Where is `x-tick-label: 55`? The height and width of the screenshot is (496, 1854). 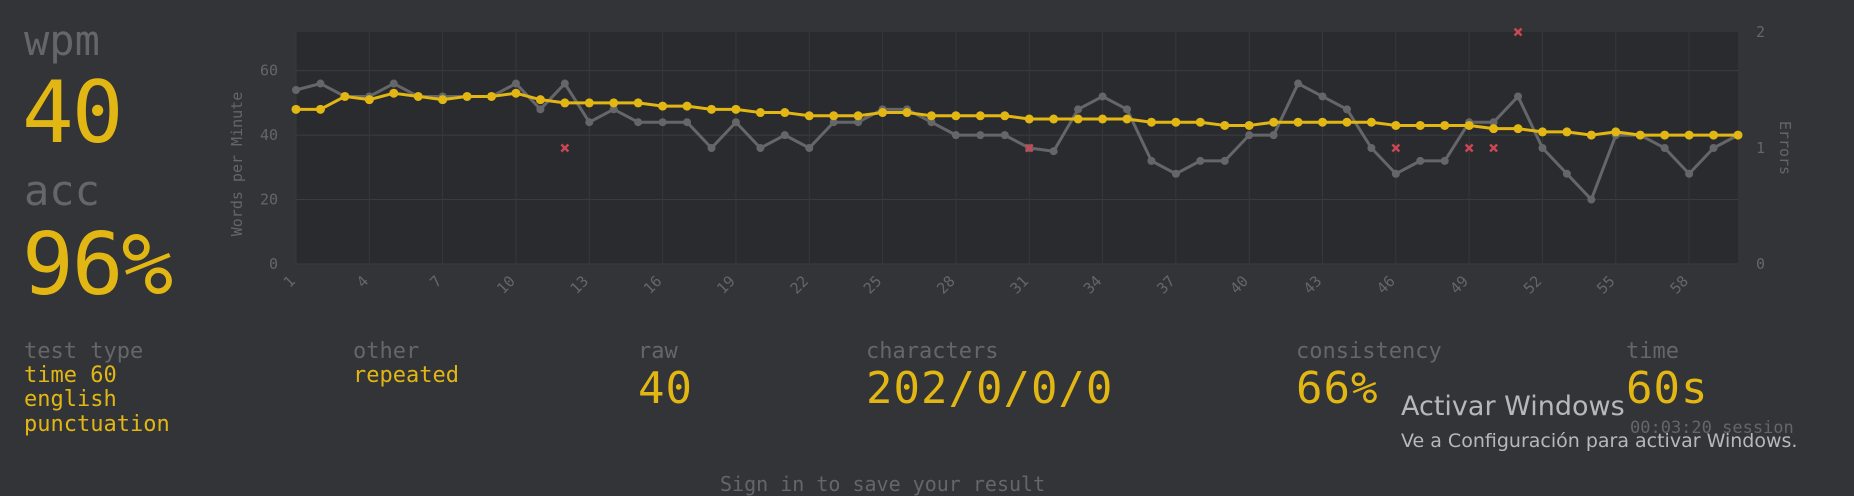
x-tick-label: 55 is located at coordinates (1606, 285).